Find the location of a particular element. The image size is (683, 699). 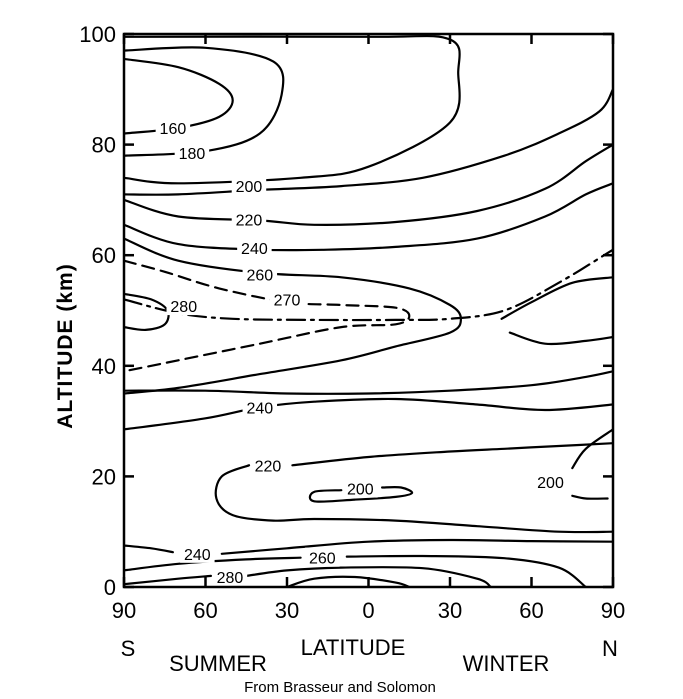

y-tick-label: 40 is located at coordinates (104, 366).